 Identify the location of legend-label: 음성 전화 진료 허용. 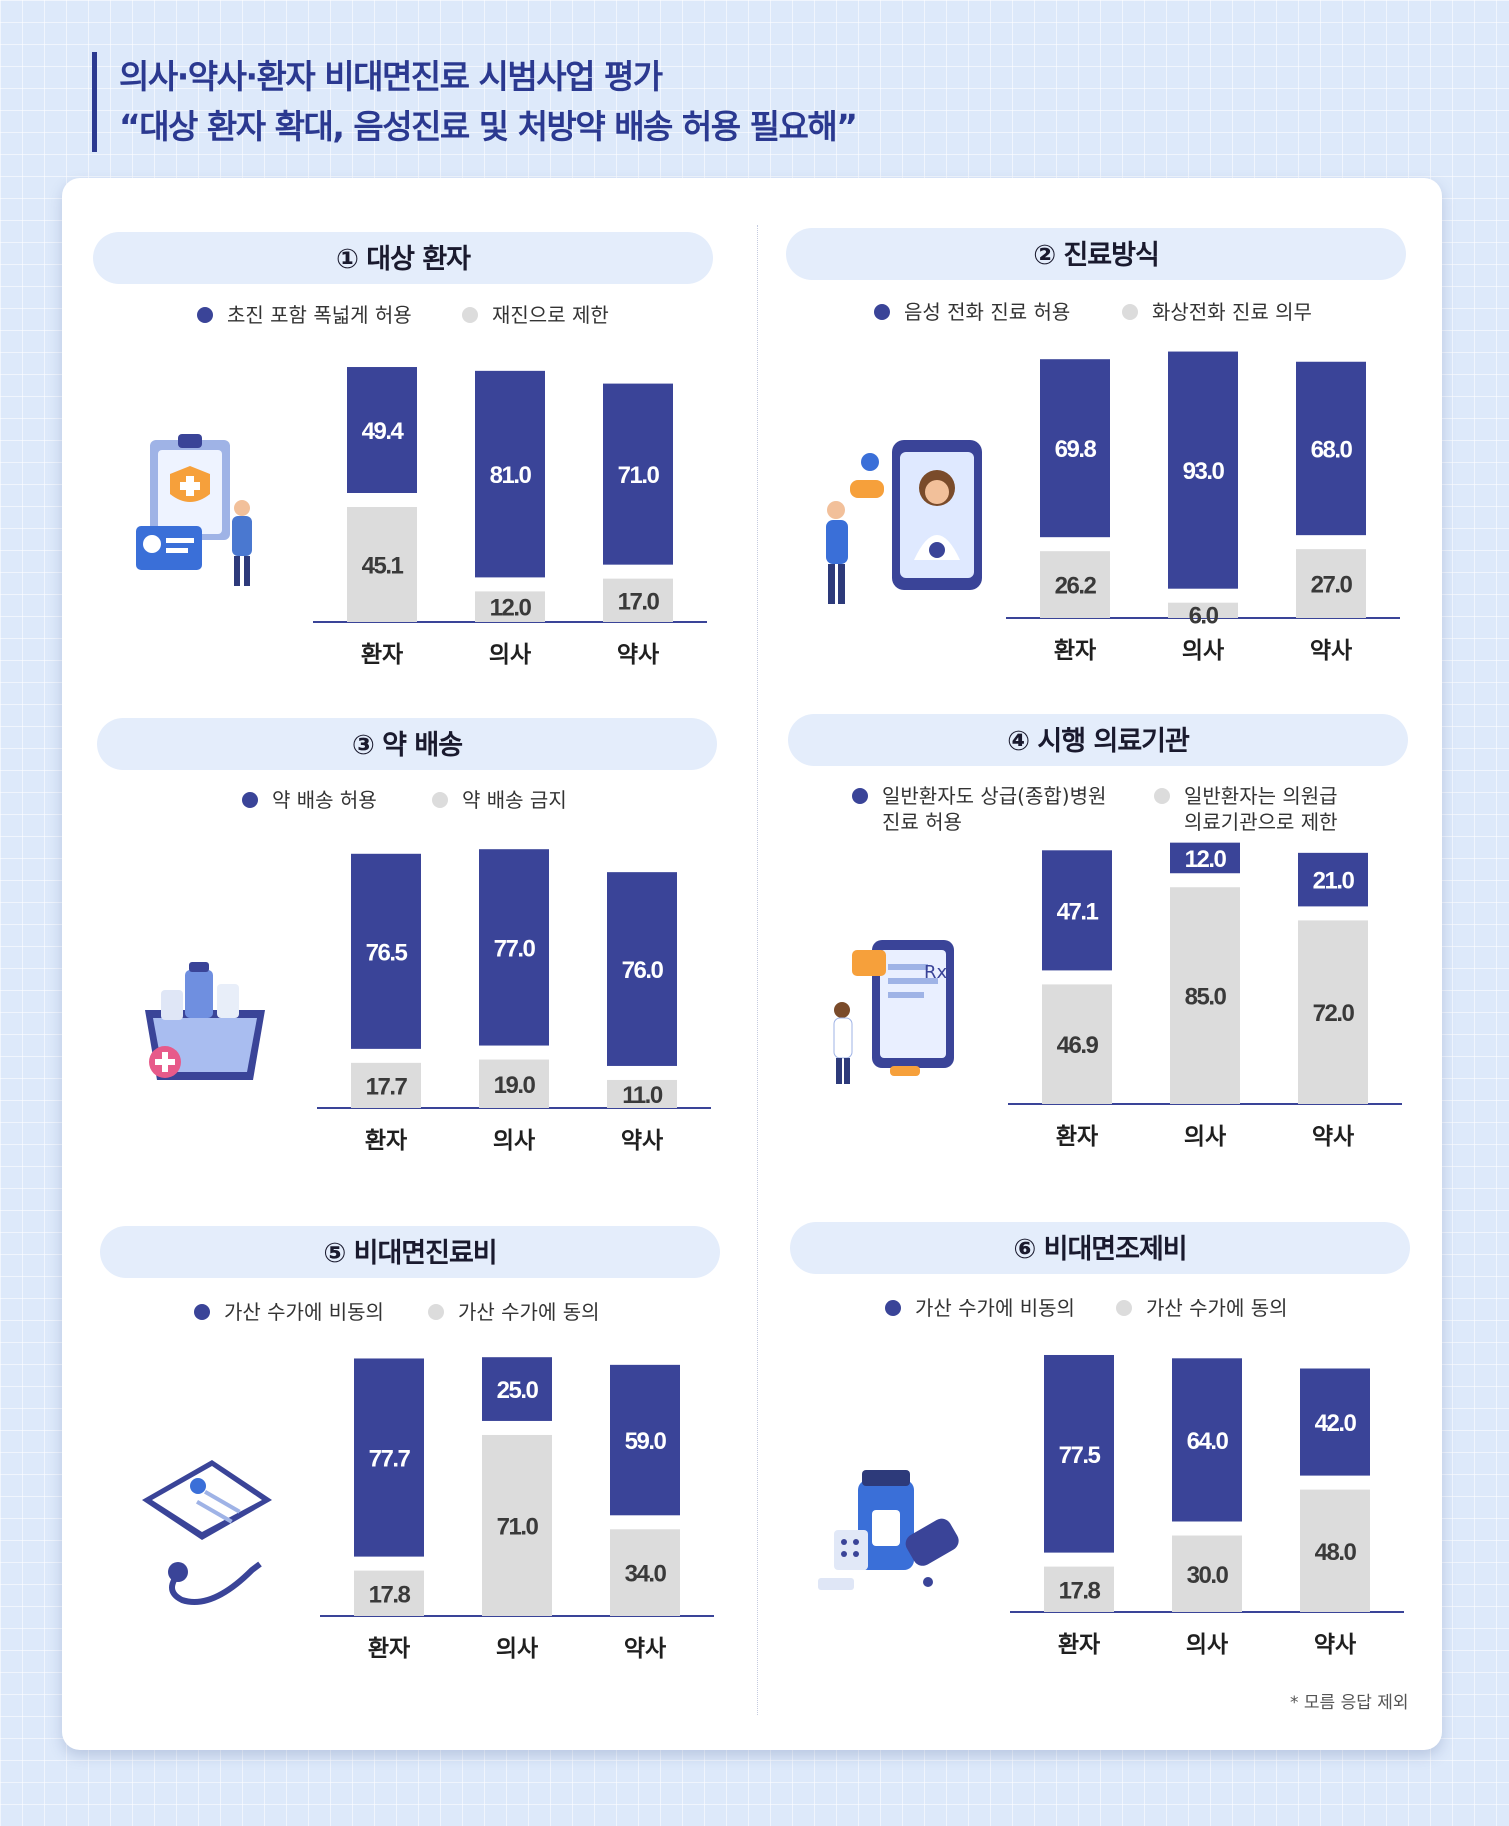
(987, 312).